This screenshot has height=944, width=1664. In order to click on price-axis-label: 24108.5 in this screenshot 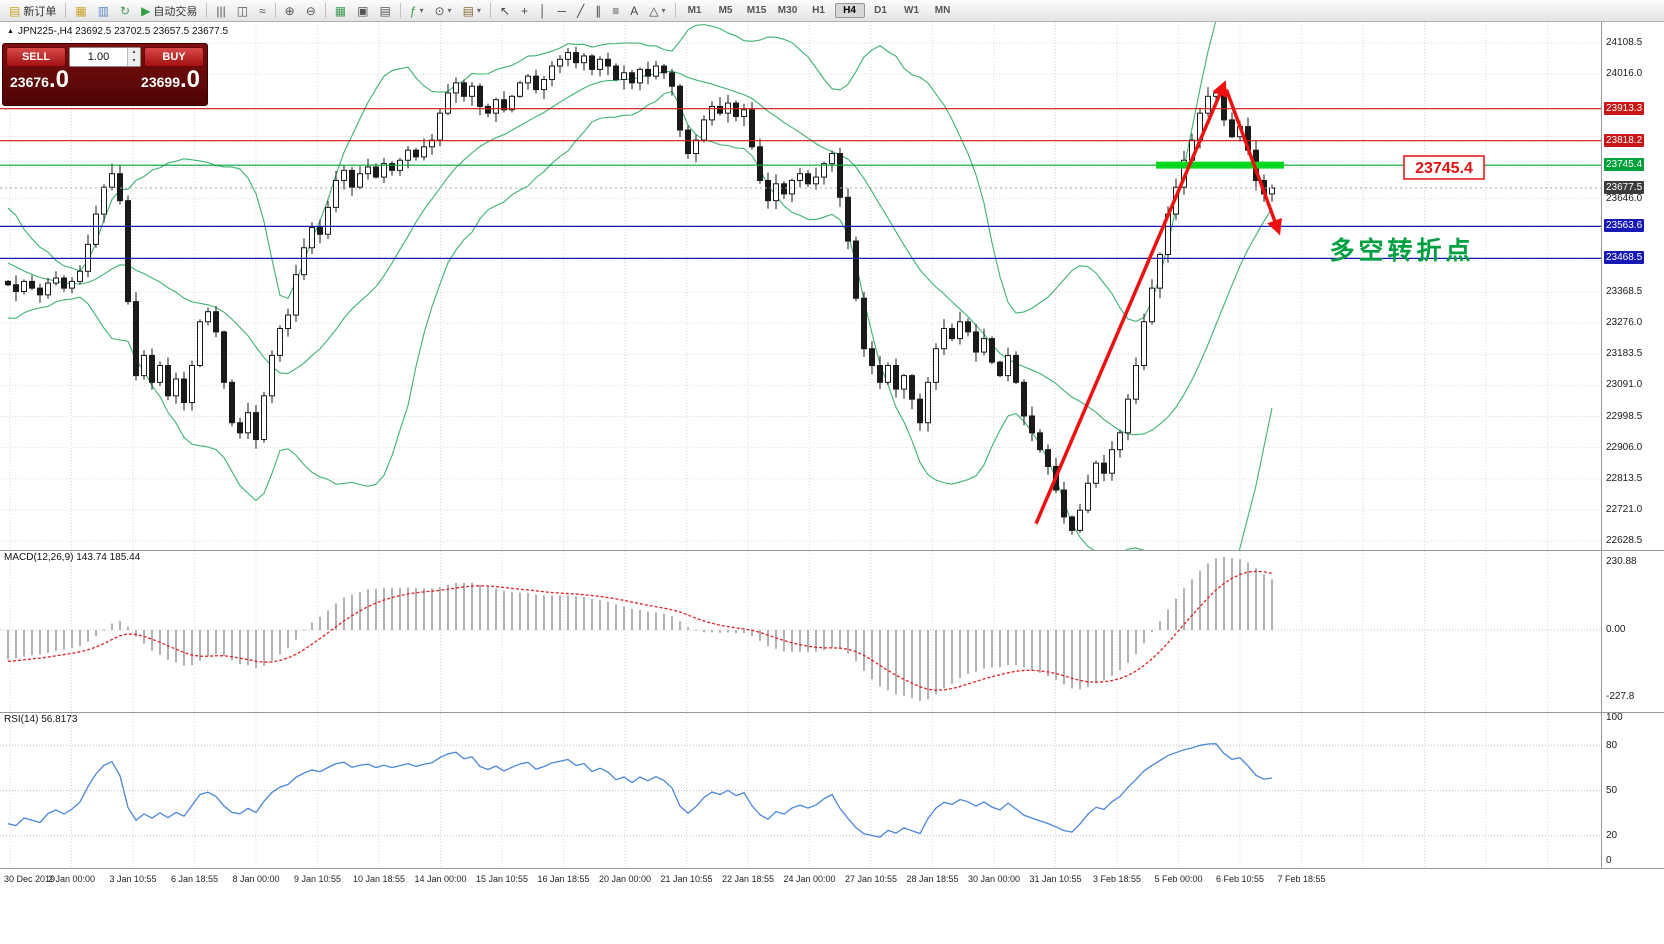, I will do `click(1624, 42)`.